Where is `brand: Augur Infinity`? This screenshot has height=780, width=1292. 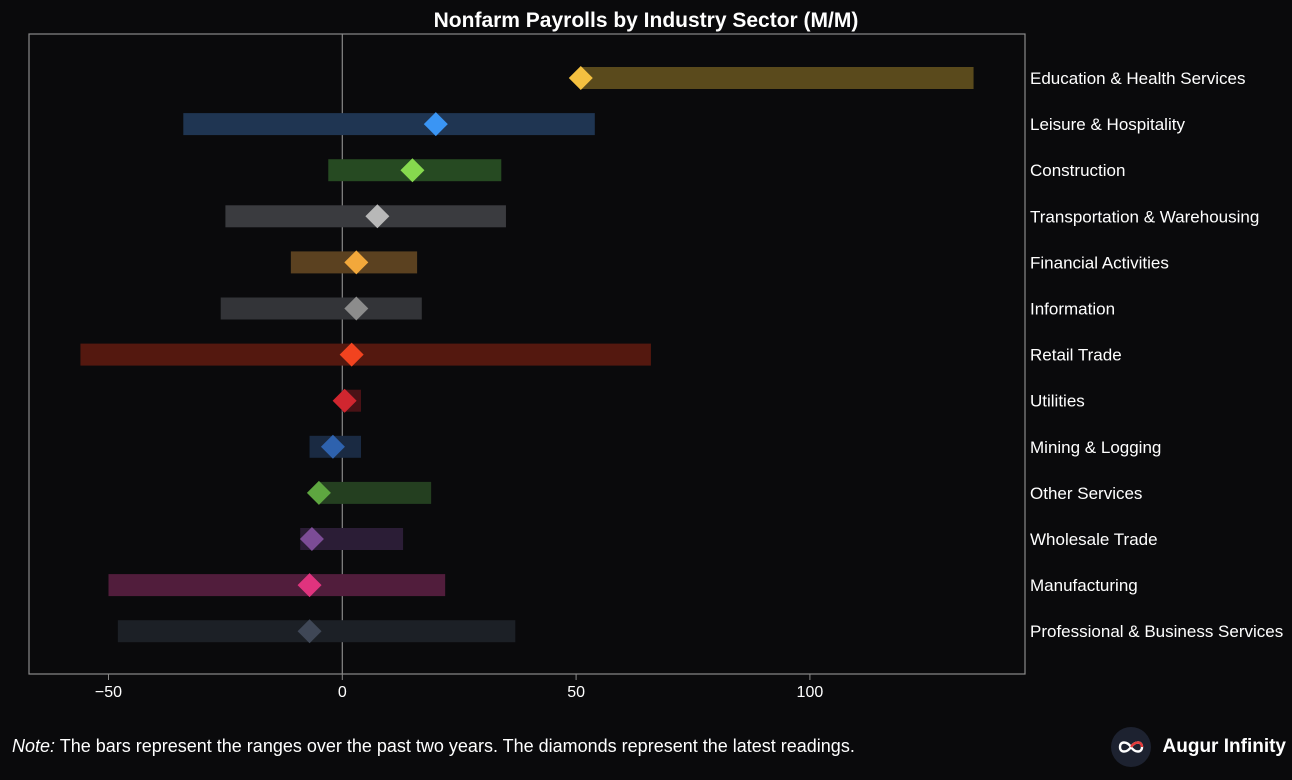 brand: Augur Infinity is located at coordinates (1198, 747).